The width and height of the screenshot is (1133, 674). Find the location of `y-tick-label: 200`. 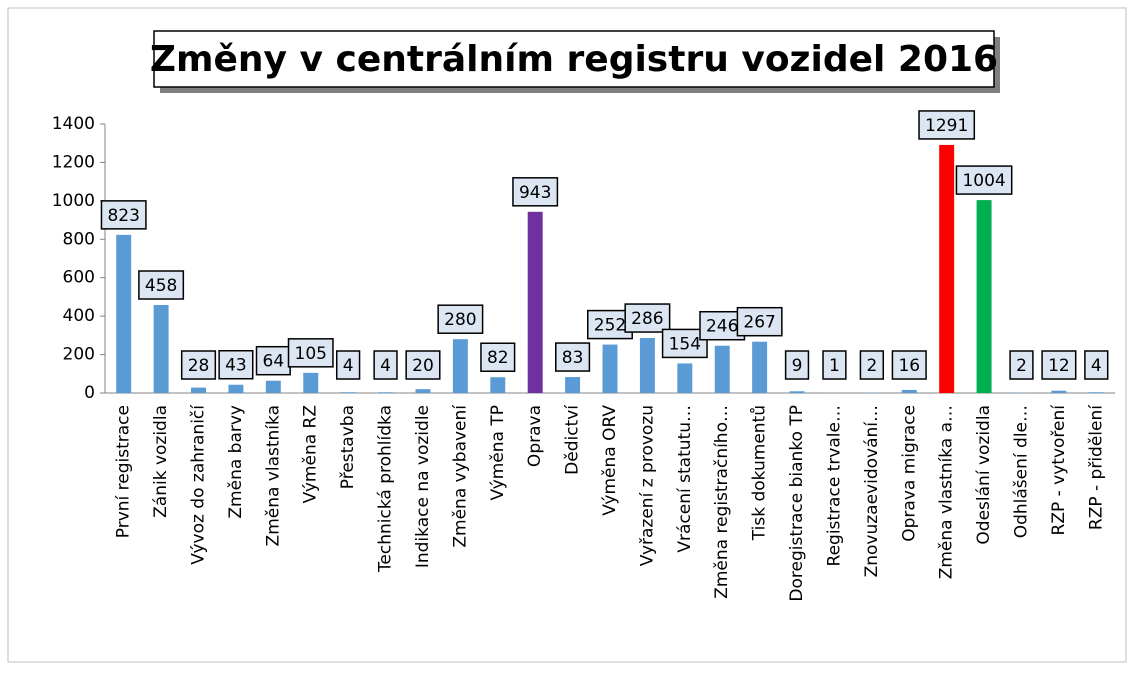

y-tick-label: 200 is located at coordinates (79, 355).